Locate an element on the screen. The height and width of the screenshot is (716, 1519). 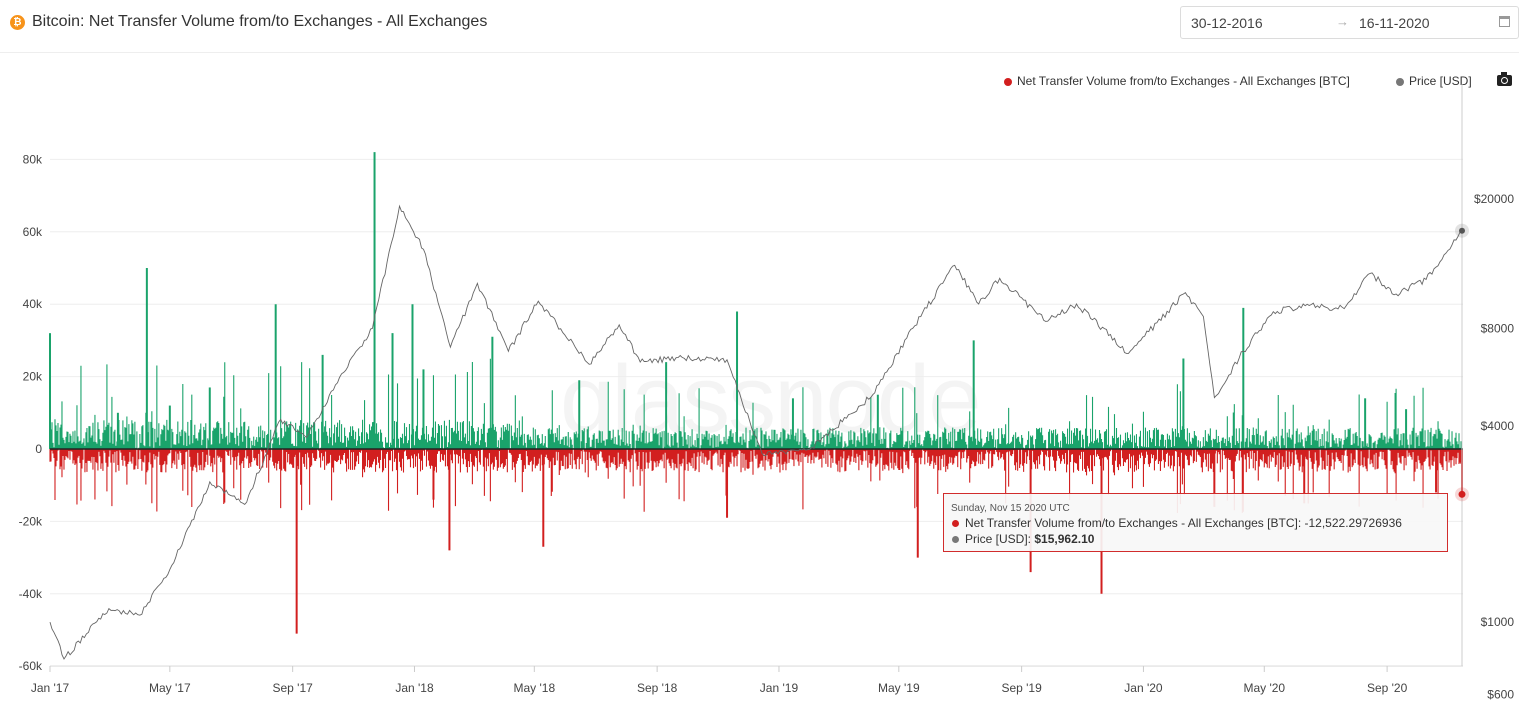
net-hover-point is located at coordinates (1462, 494).